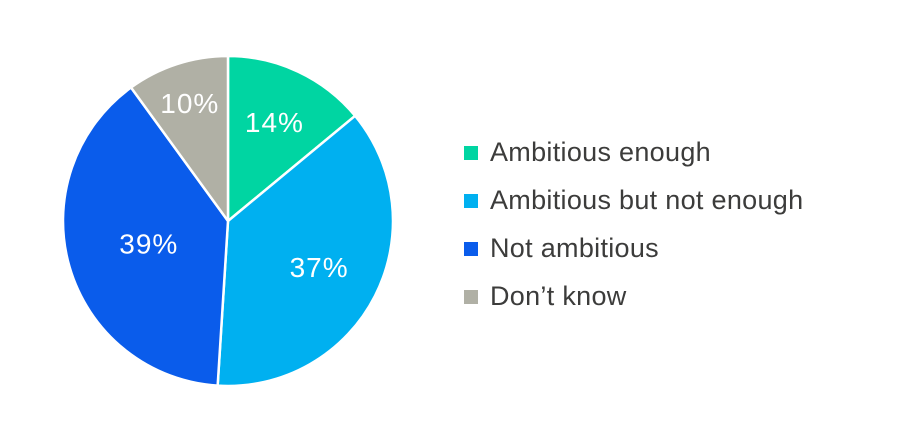 The height and width of the screenshot is (446, 900). I want to click on legend-item-ambitious-but-not-enough: Ambitious but not enough, so click(633, 200).